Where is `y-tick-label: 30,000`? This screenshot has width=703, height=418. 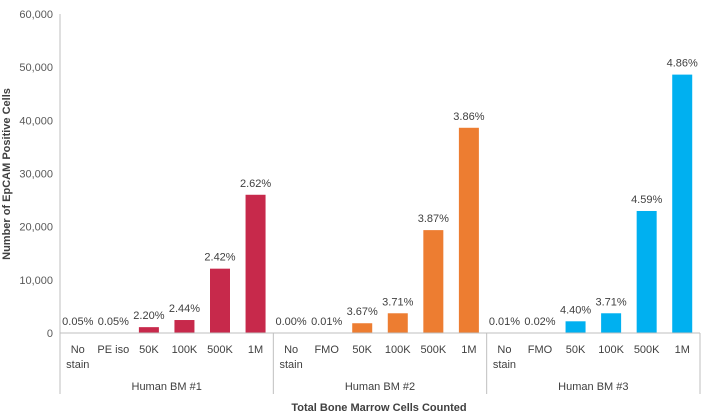 y-tick-label: 30,000 is located at coordinates (36, 175).